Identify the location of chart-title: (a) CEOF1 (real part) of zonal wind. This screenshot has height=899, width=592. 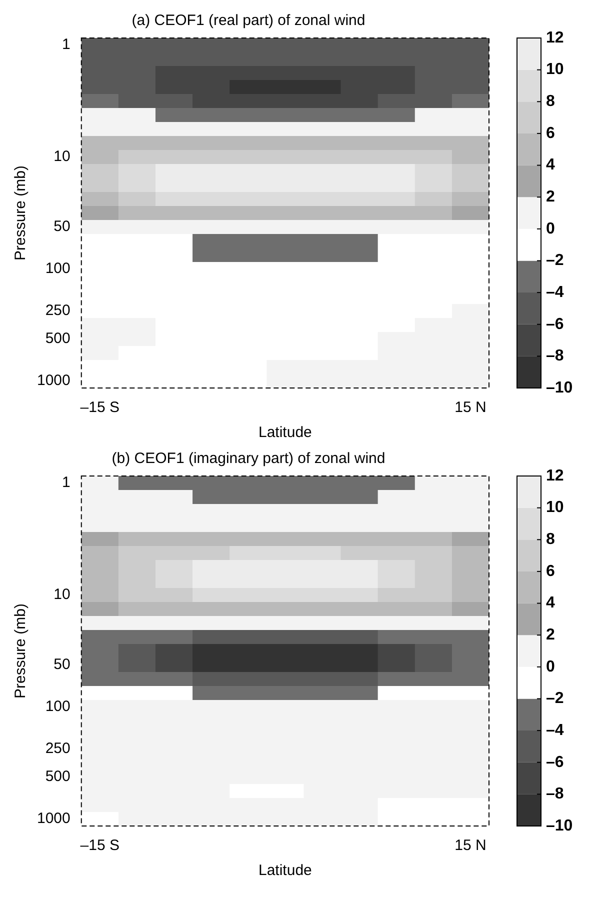
(249, 21).